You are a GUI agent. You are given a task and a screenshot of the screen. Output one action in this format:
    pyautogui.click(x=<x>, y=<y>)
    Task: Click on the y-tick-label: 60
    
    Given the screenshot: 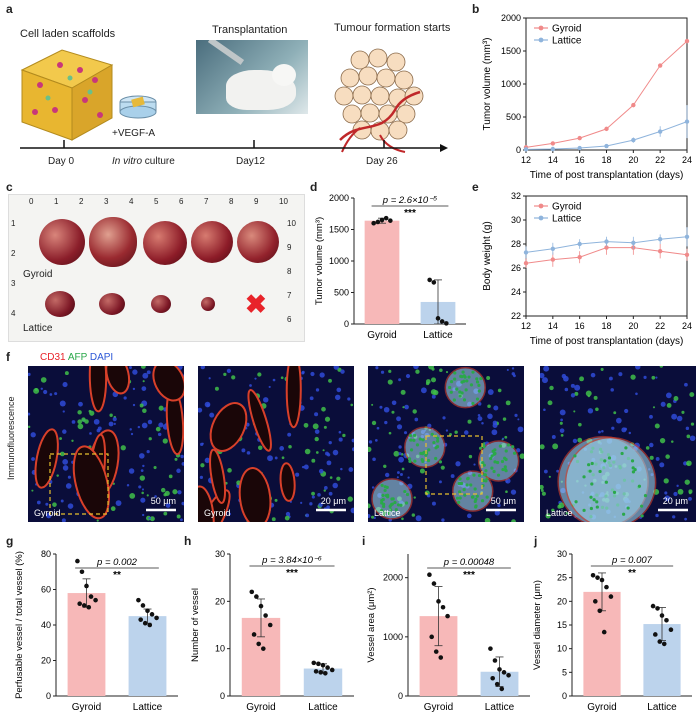 What is the action you would take?
    pyautogui.click(x=46, y=590)
    